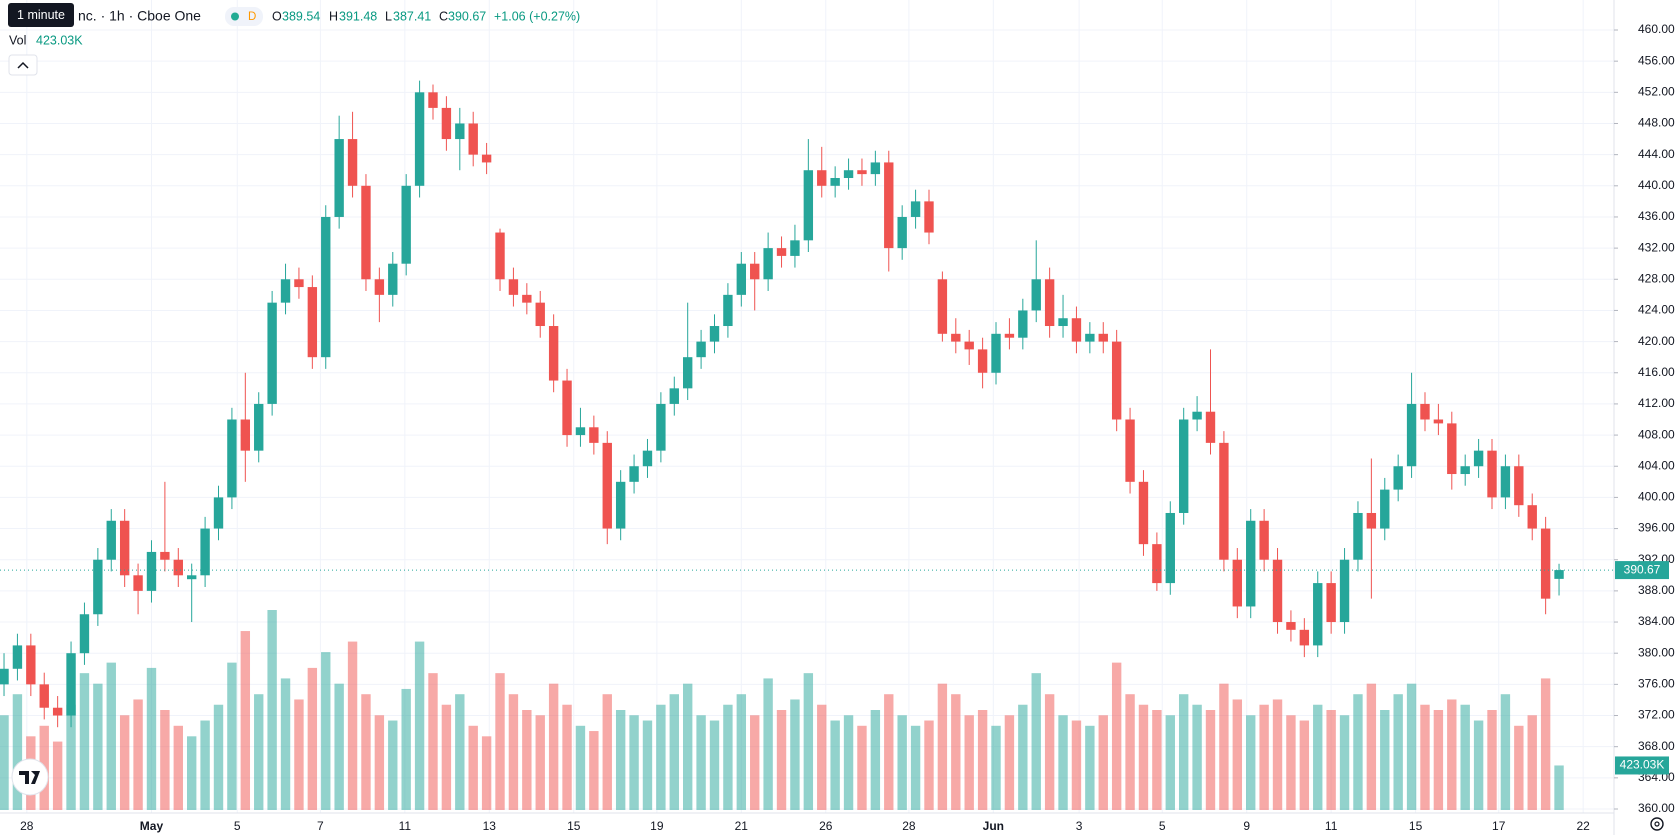 Image resolution: width=1678 pixels, height=835 pixels. Describe the element at coordinates (1656, 621) in the screenshot. I see `y-tick-label: 384.00` at that location.